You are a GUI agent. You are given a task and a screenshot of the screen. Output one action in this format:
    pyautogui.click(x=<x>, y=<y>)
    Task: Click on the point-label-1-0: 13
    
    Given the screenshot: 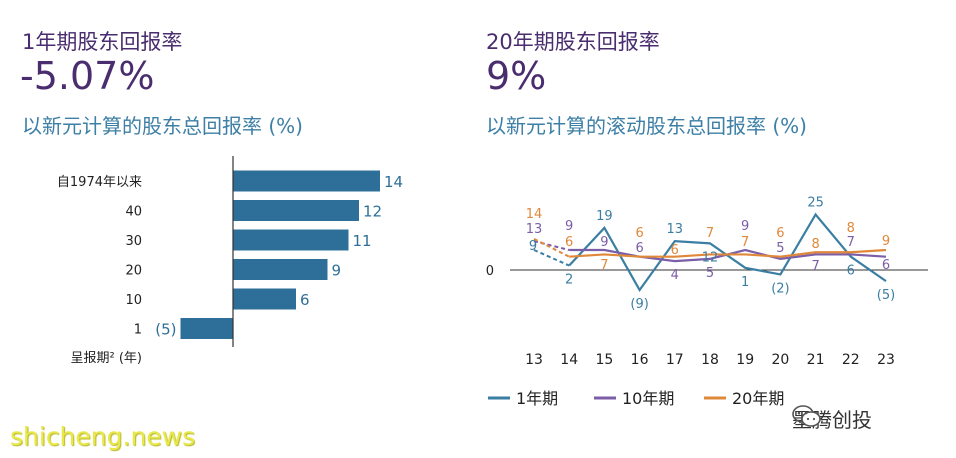 What is the action you would take?
    pyautogui.click(x=534, y=229)
    